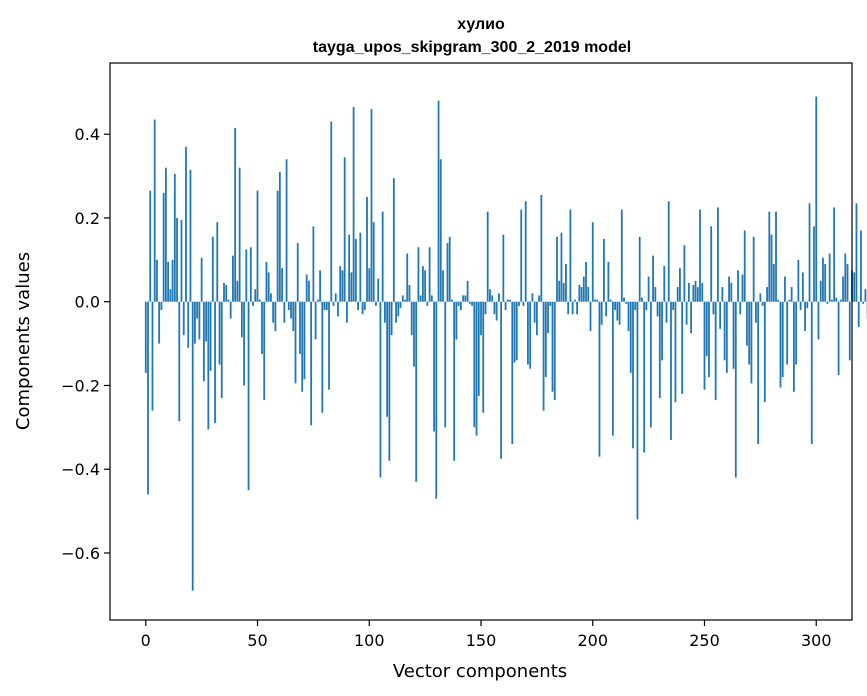  What do you see at coordinates (481, 24) in the screenshot?
I see `chart-title: хулио` at bounding box center [481, 24].